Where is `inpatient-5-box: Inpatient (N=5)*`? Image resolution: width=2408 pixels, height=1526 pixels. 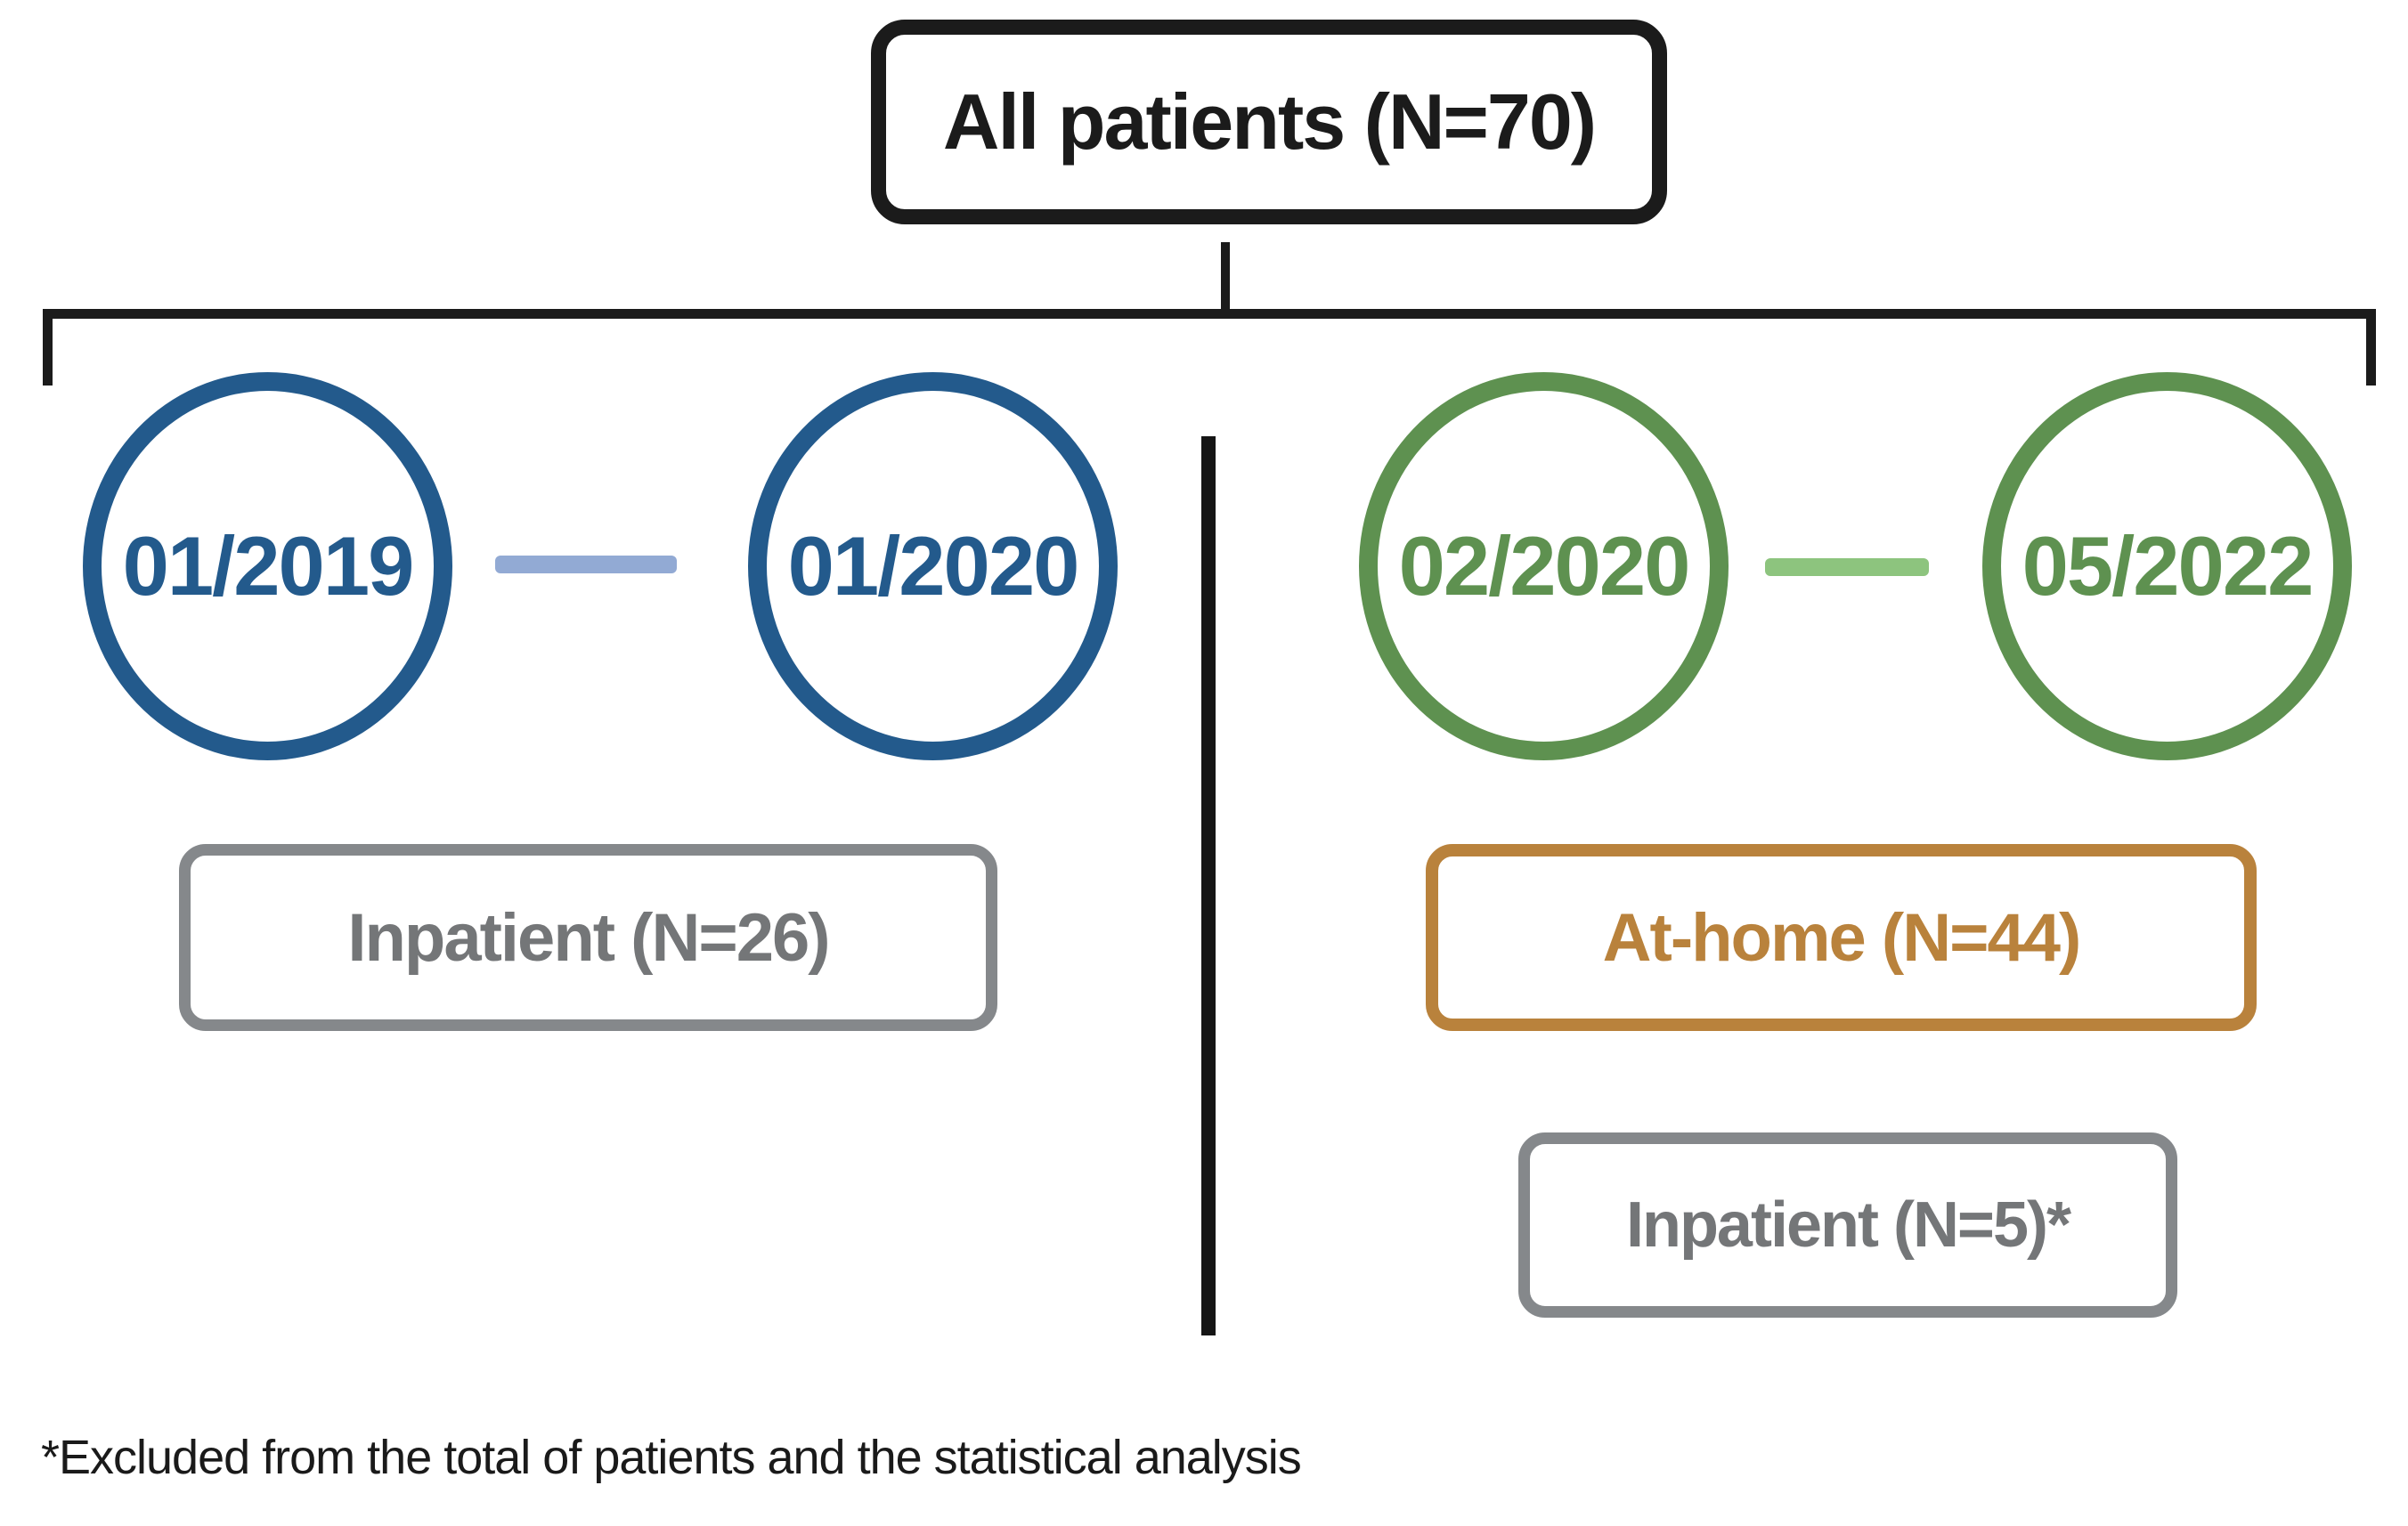 inpatient-5-box: Inpatient (N=5)* is located at coordinates (1847, 1225).